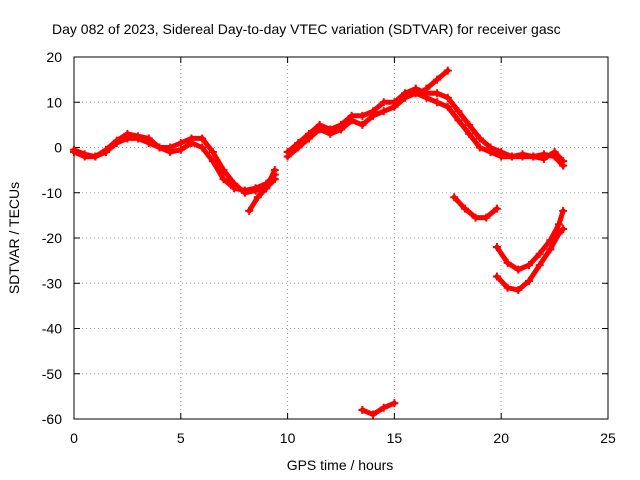 This screenshot has width=640, height=480. I want to click on y-axis-label: SDTVAR / TECUs, so click(14, 238).